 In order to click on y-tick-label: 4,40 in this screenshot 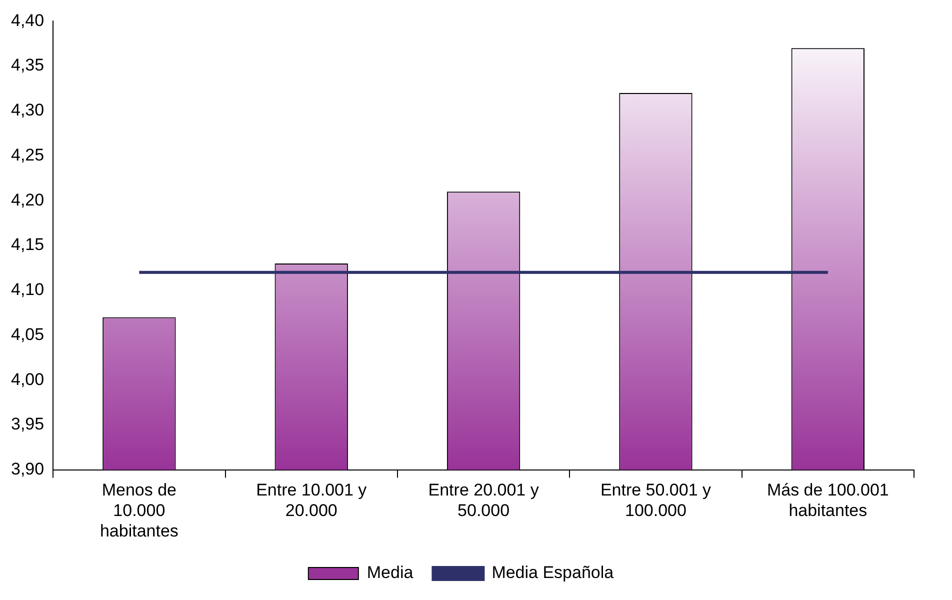, I will do `click(27, 20)`.